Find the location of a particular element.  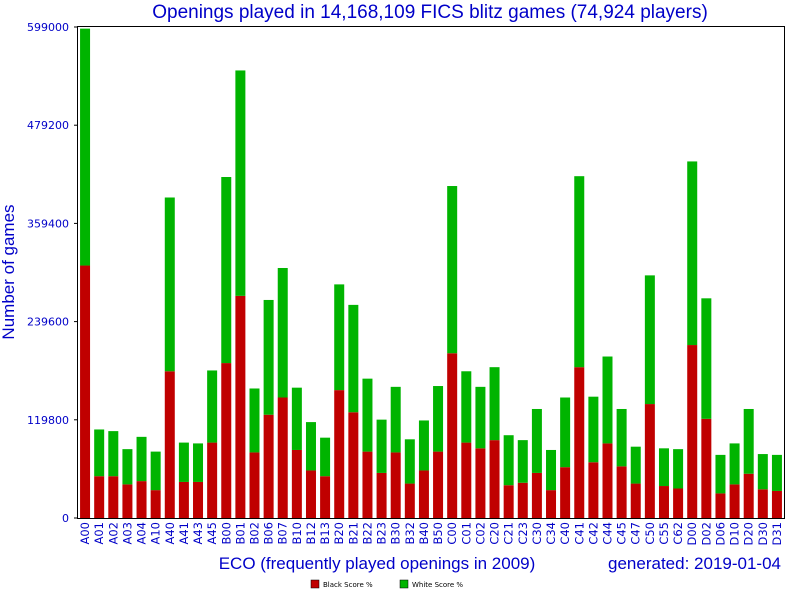

bar-black-c00 is located at coordinates (452, 435).